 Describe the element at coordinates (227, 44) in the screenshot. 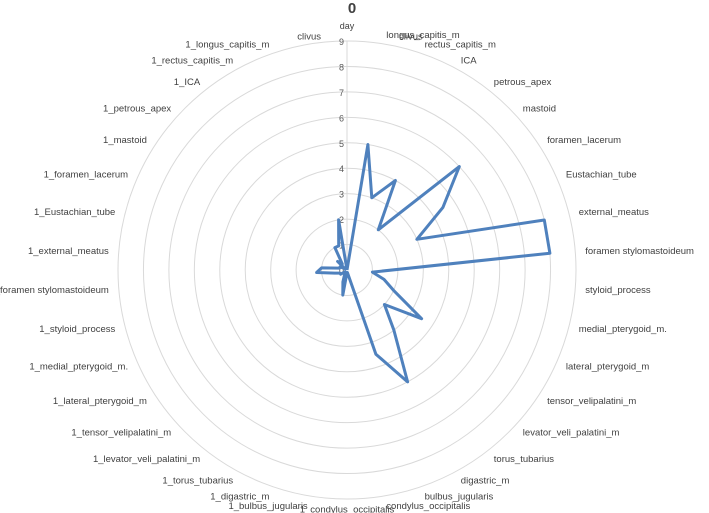

I see `category-label-36: 1_longus_capitis_m` at that location.